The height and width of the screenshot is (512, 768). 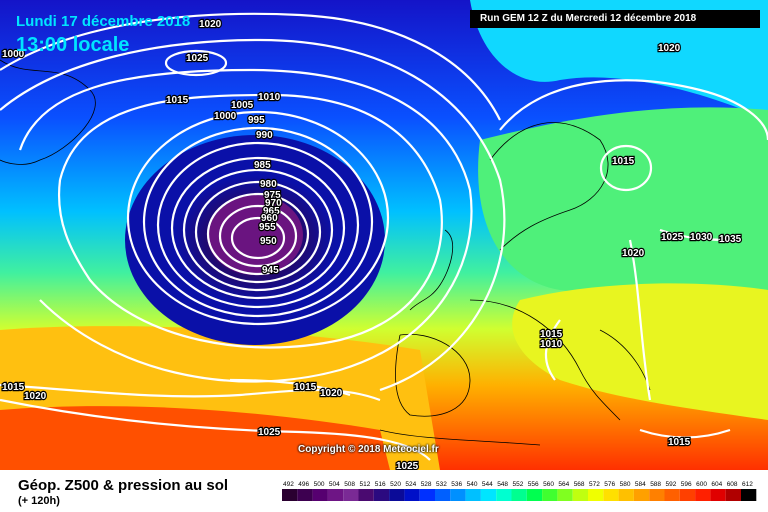 What do you see at coordinates (441, 484) in the screenshot?
I see `scale-label: 532` at bounding box center [441, 484].